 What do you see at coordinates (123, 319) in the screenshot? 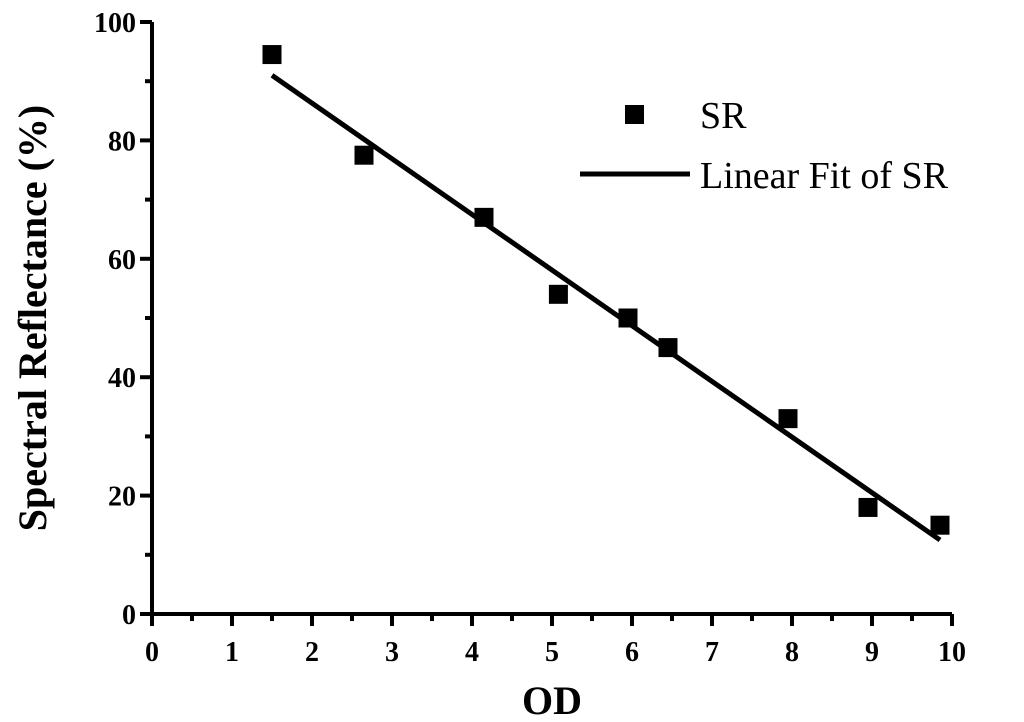
I see `y-axis-ticks: 0 20 40 60 80 100` at bounding box center [123, 319].